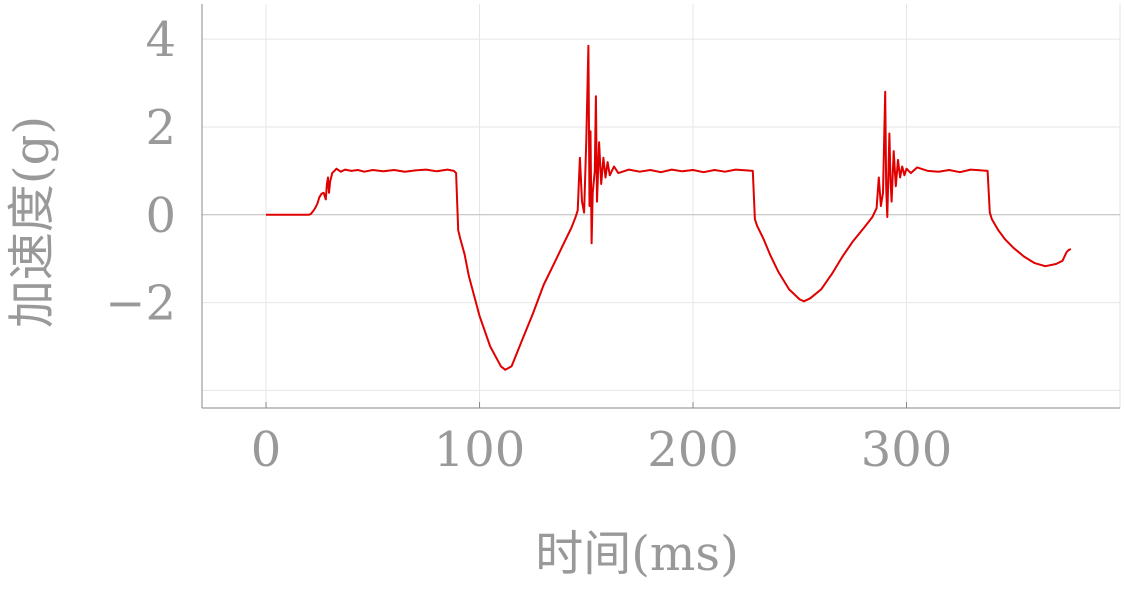  I want to click on y-tick-label: 4, so click(160, 40).